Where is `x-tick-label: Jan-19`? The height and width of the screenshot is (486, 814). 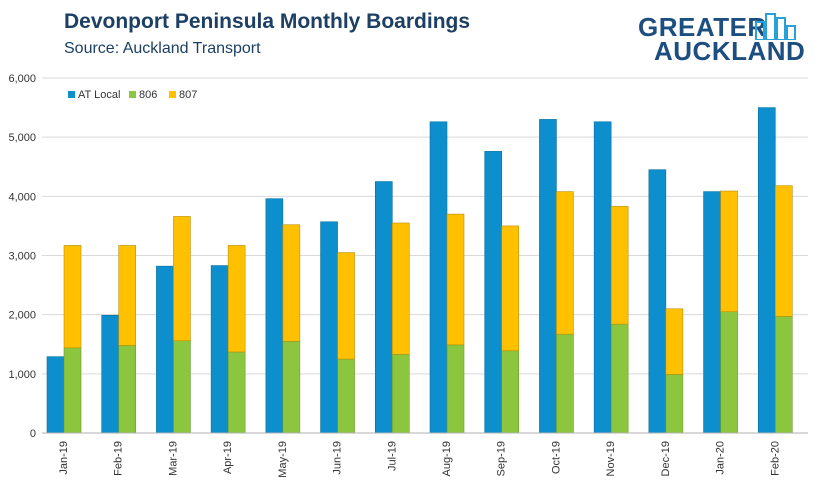 x-tick-label: Jan-19 is located at coordinates (64, 458).